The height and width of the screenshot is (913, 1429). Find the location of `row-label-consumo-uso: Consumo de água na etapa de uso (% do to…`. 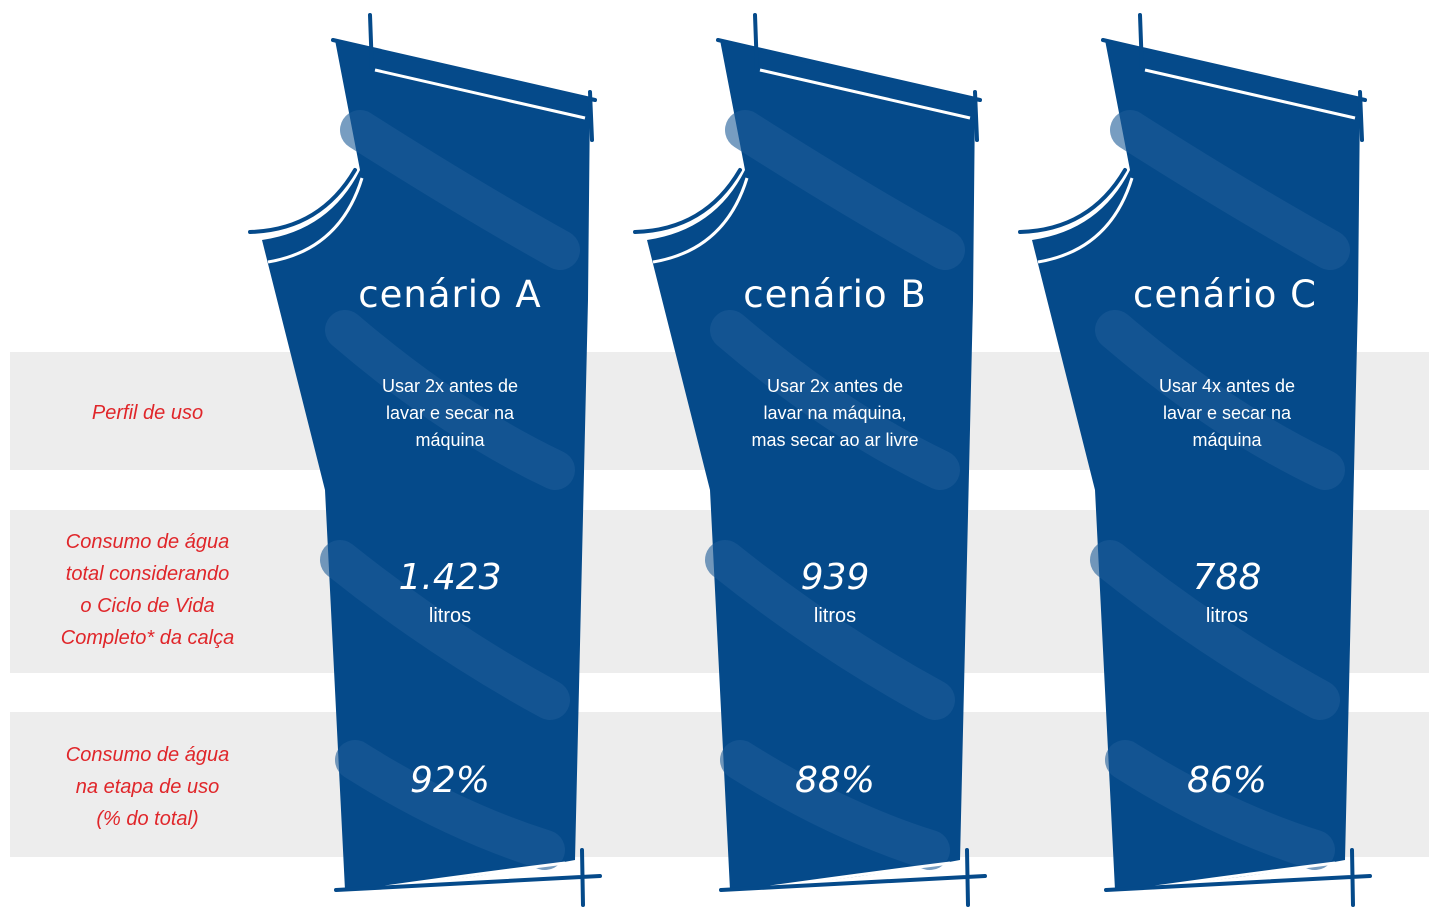

row-label-consumo-uso: Consumo de água na etapa de uso (% do to… is located at coordinates (147, 787).